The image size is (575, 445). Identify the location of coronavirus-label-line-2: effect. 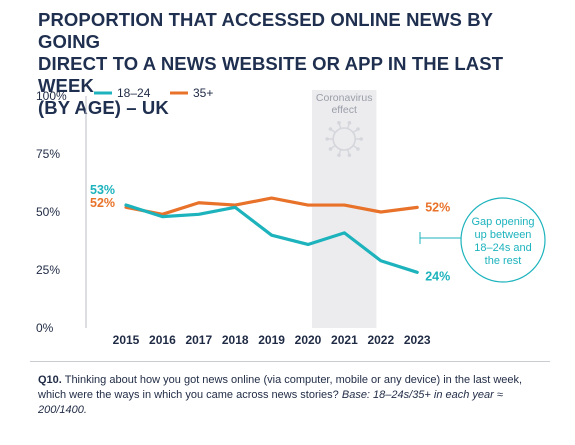
(344, 110).